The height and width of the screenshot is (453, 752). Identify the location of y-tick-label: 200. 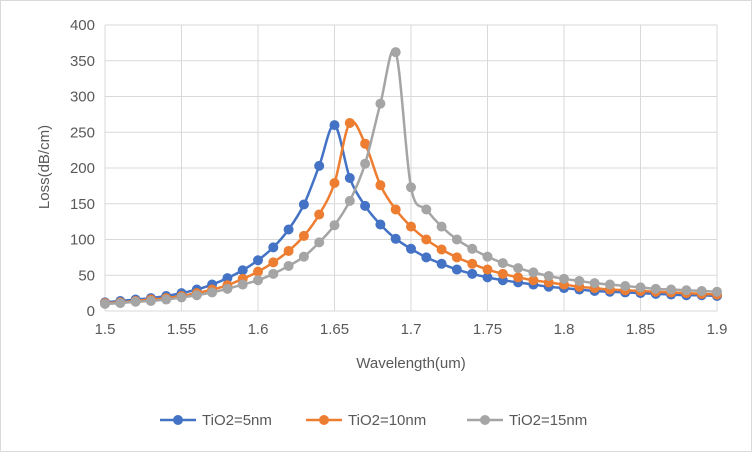
(82, 168).